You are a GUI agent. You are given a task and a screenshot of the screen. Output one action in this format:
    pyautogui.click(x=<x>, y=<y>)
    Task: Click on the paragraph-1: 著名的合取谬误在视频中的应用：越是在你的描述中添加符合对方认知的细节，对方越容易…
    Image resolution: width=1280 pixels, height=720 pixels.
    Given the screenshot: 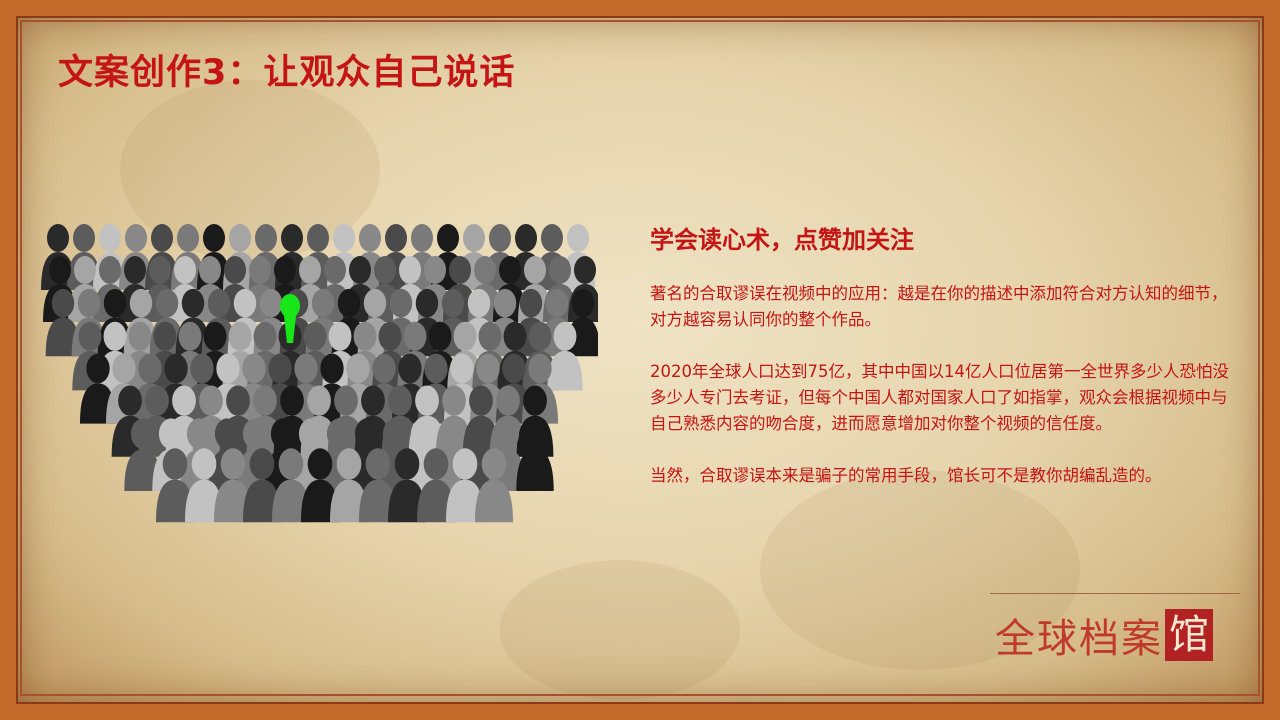 What is the action you would take?
    pyautogui.click(x=939, y=306)
    